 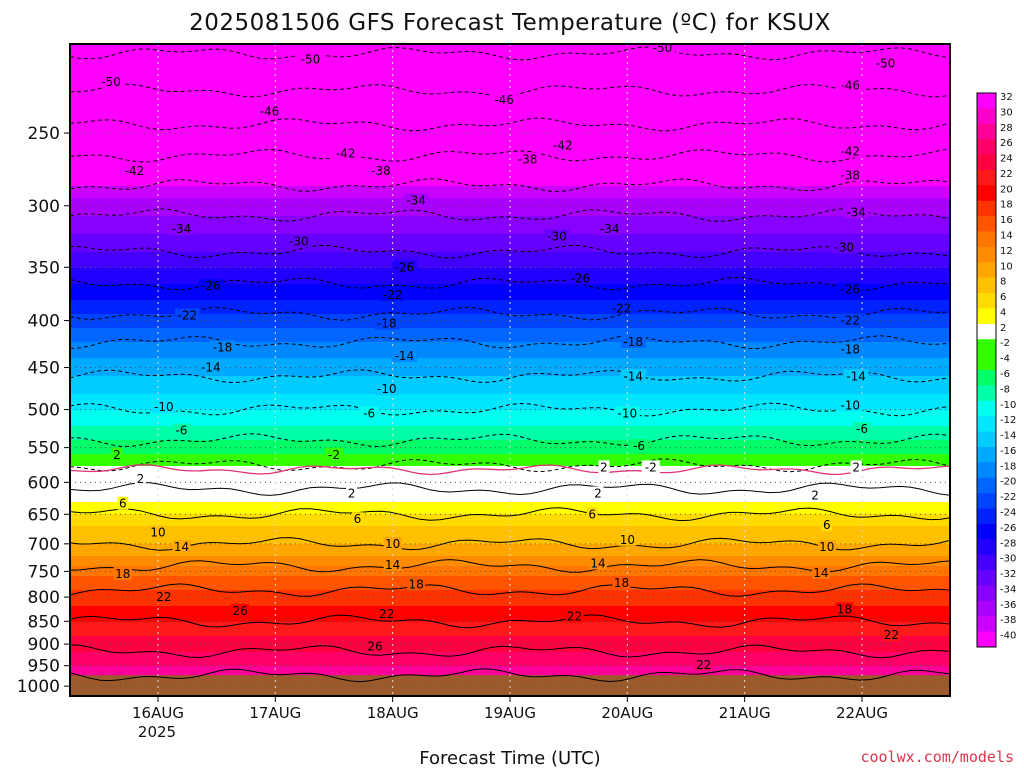 I want to click on y-tick-label: 650, so click(x=44, y=515).